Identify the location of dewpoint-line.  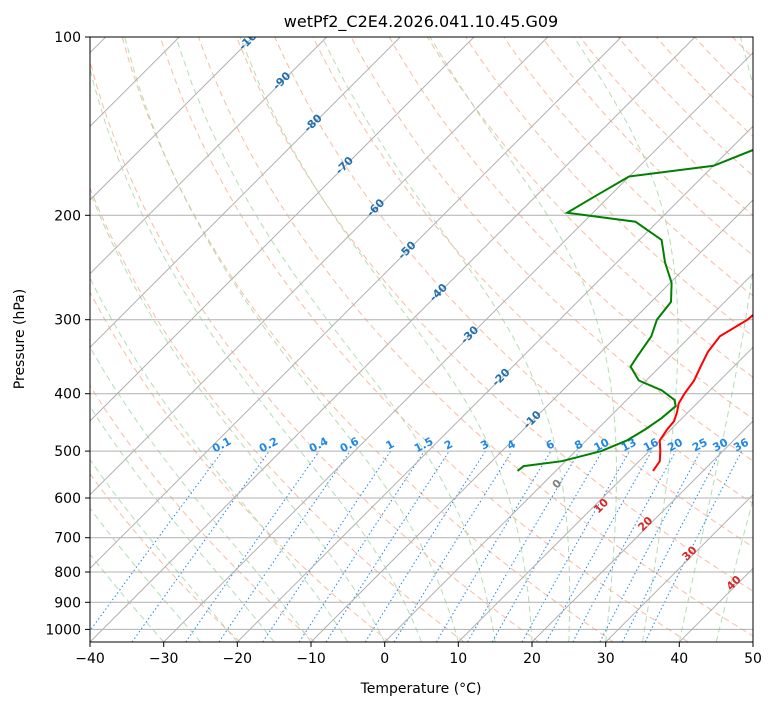
(634, 310).